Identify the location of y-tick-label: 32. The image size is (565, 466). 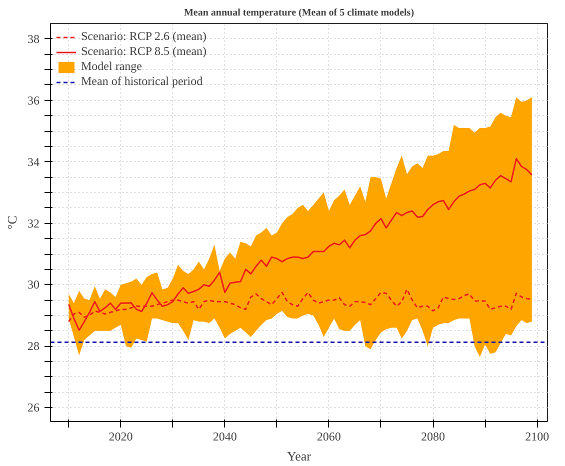
(34, 223).